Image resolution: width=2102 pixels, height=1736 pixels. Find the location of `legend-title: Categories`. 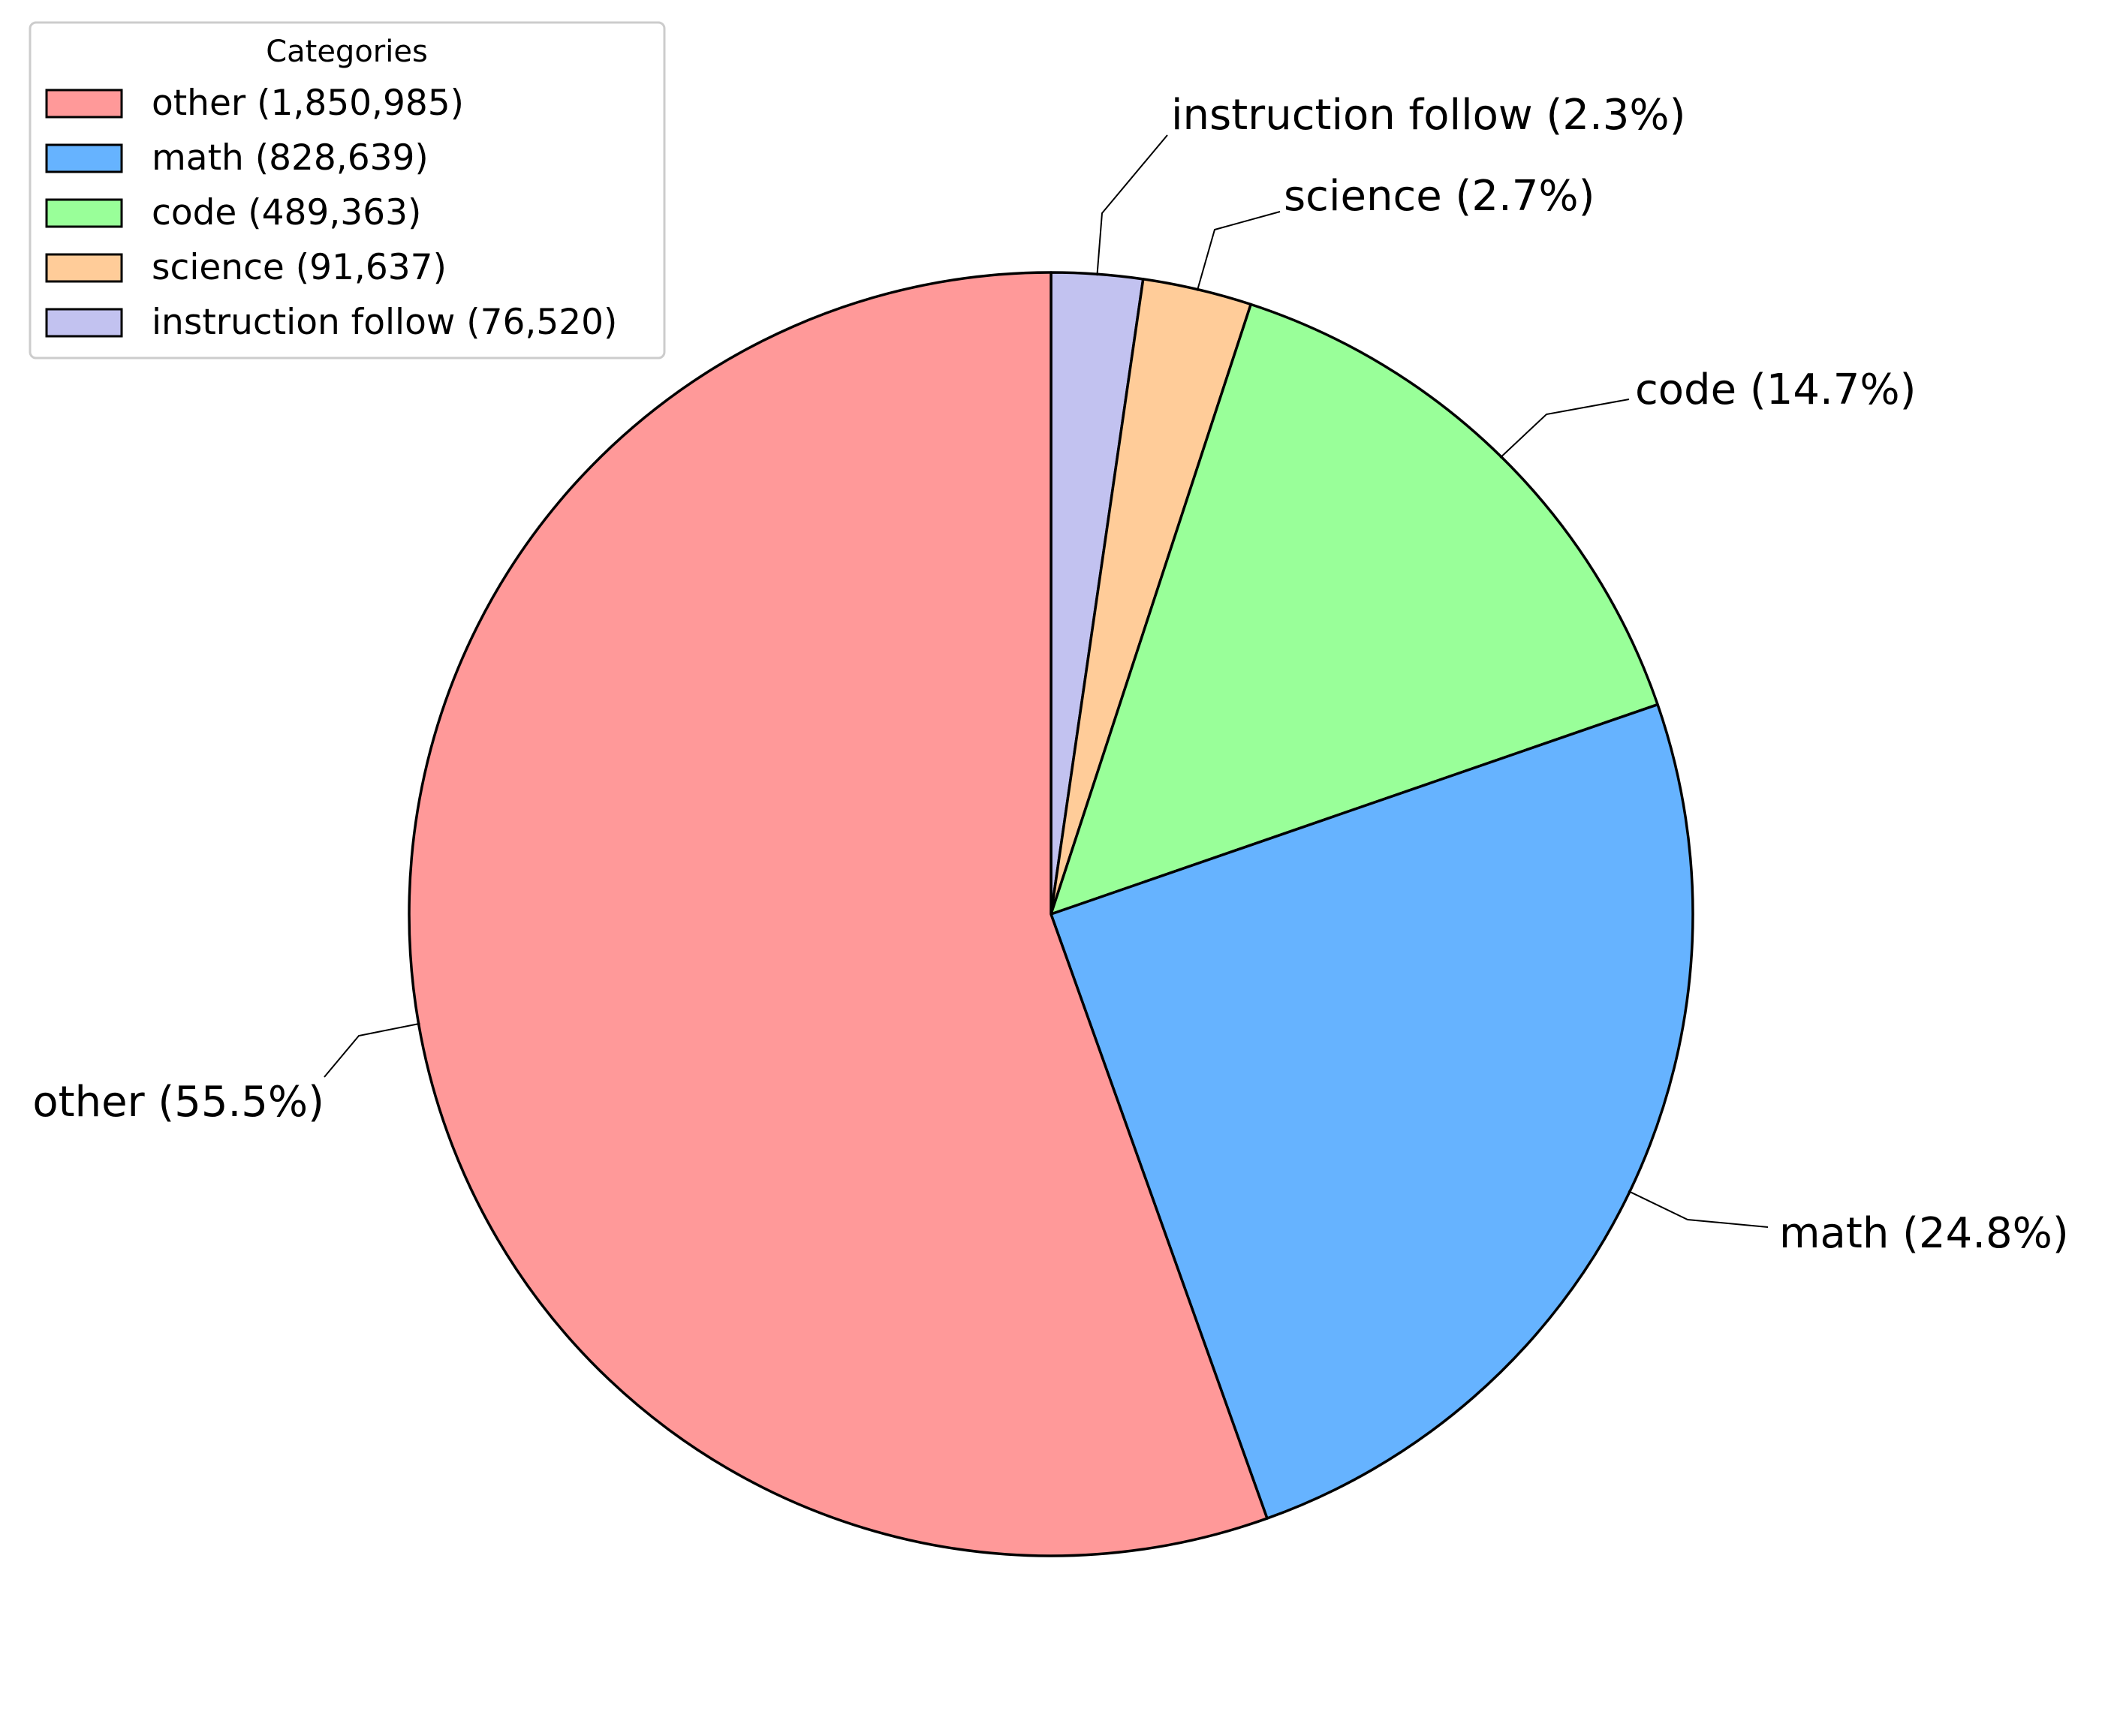

legend-title: Categories is located at coordinates (347, 52).